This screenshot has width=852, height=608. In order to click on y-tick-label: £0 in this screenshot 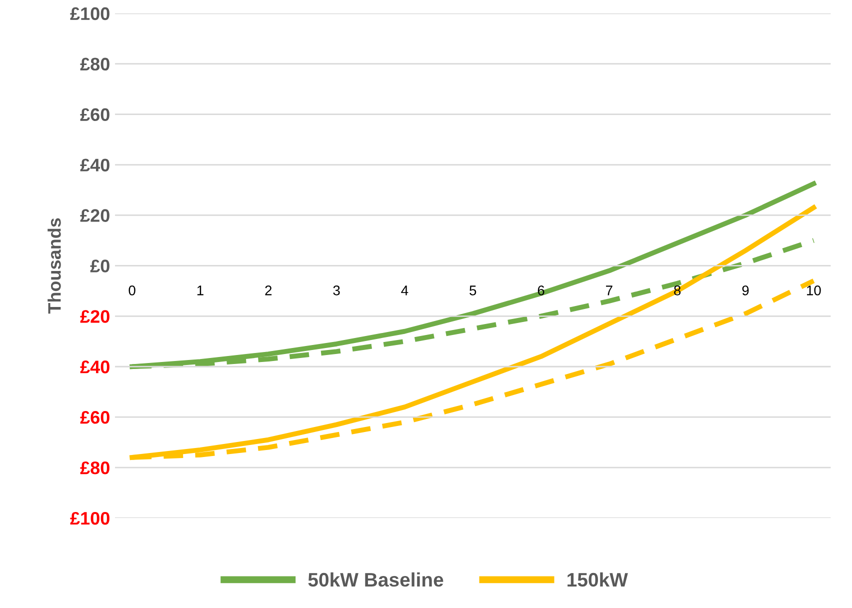, I will do `click(100, 266)`.